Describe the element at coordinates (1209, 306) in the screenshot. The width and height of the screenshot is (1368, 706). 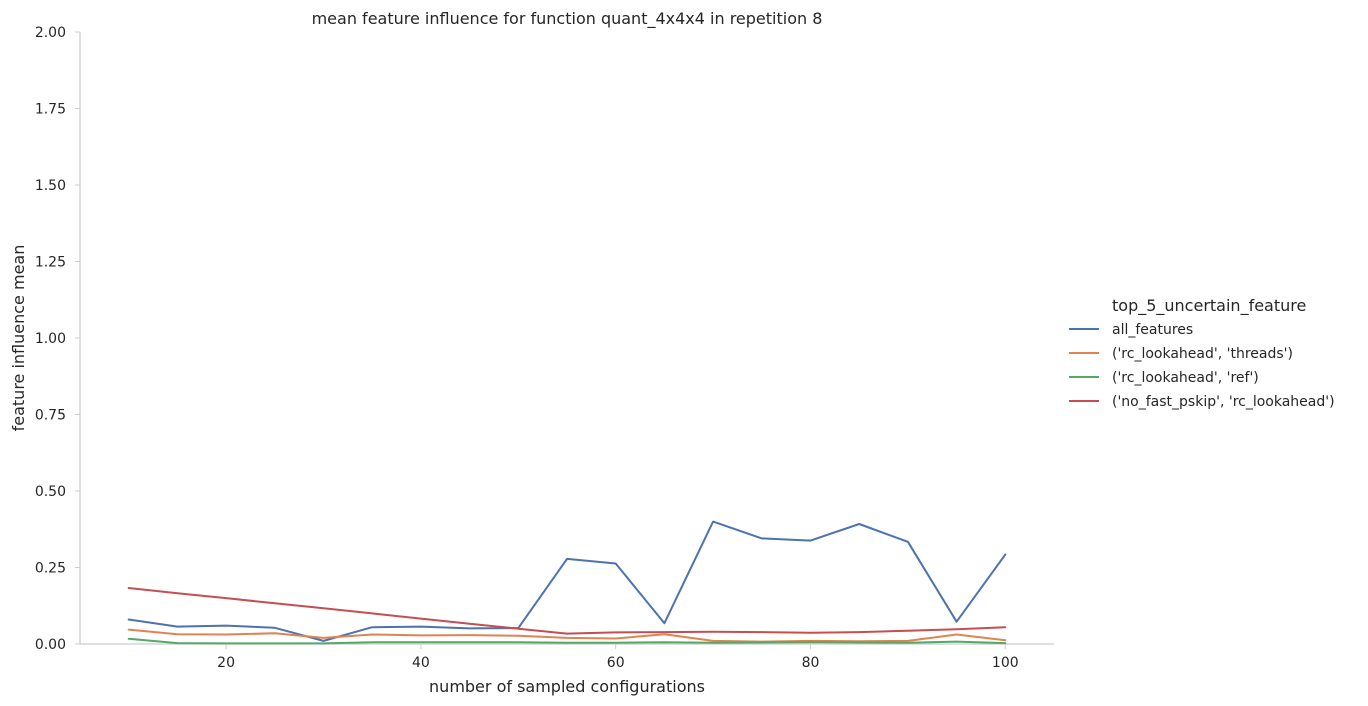
I see `legend-title: top_5_uncertain_feature` at that location.